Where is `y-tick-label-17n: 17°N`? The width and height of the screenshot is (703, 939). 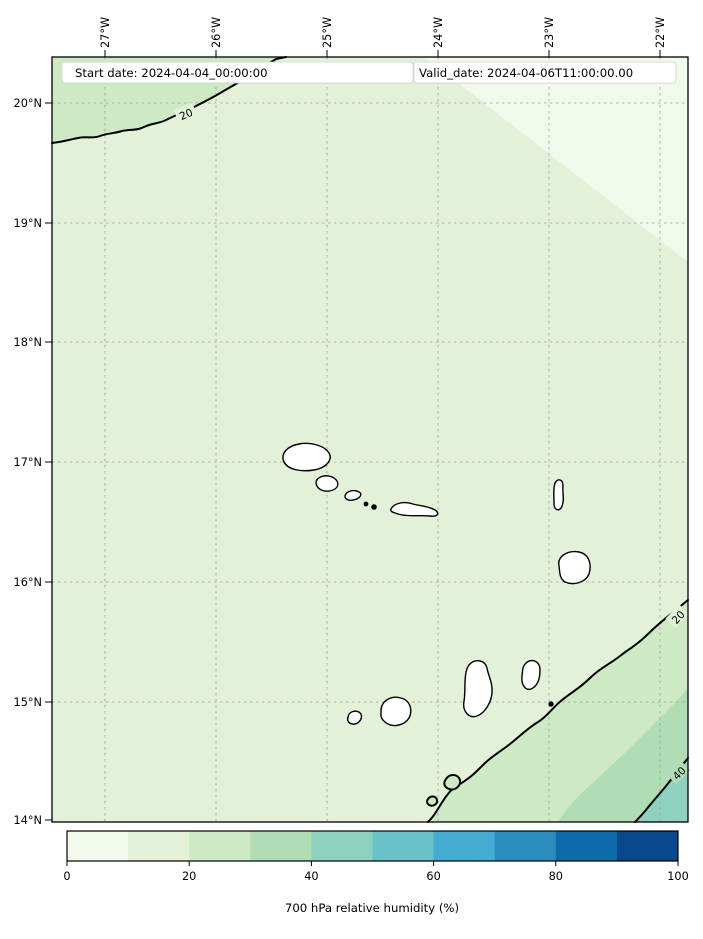
y-tick-label-17n: 17°N is located at coordinates (28, 462).